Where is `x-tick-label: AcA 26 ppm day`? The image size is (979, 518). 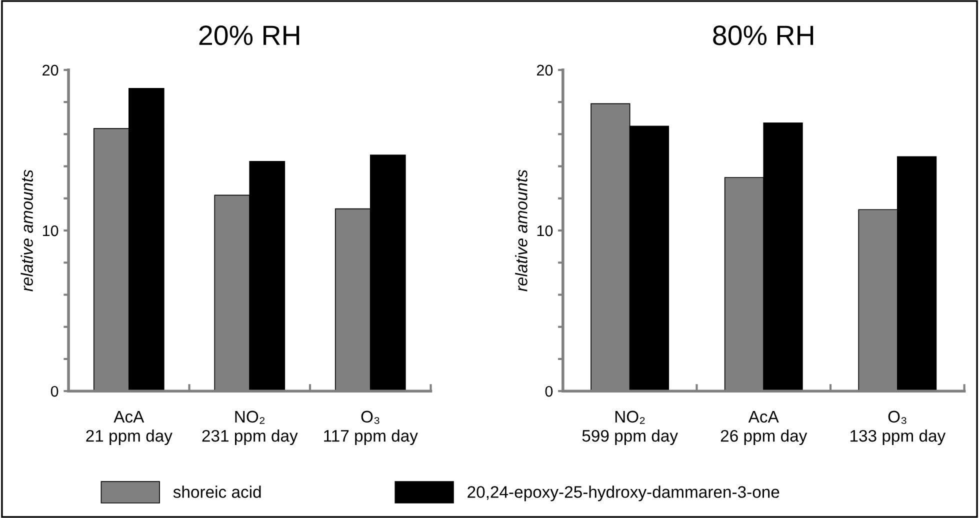
x-tick-label: AcA 26 ppm day is located at coordinates (764, 428).